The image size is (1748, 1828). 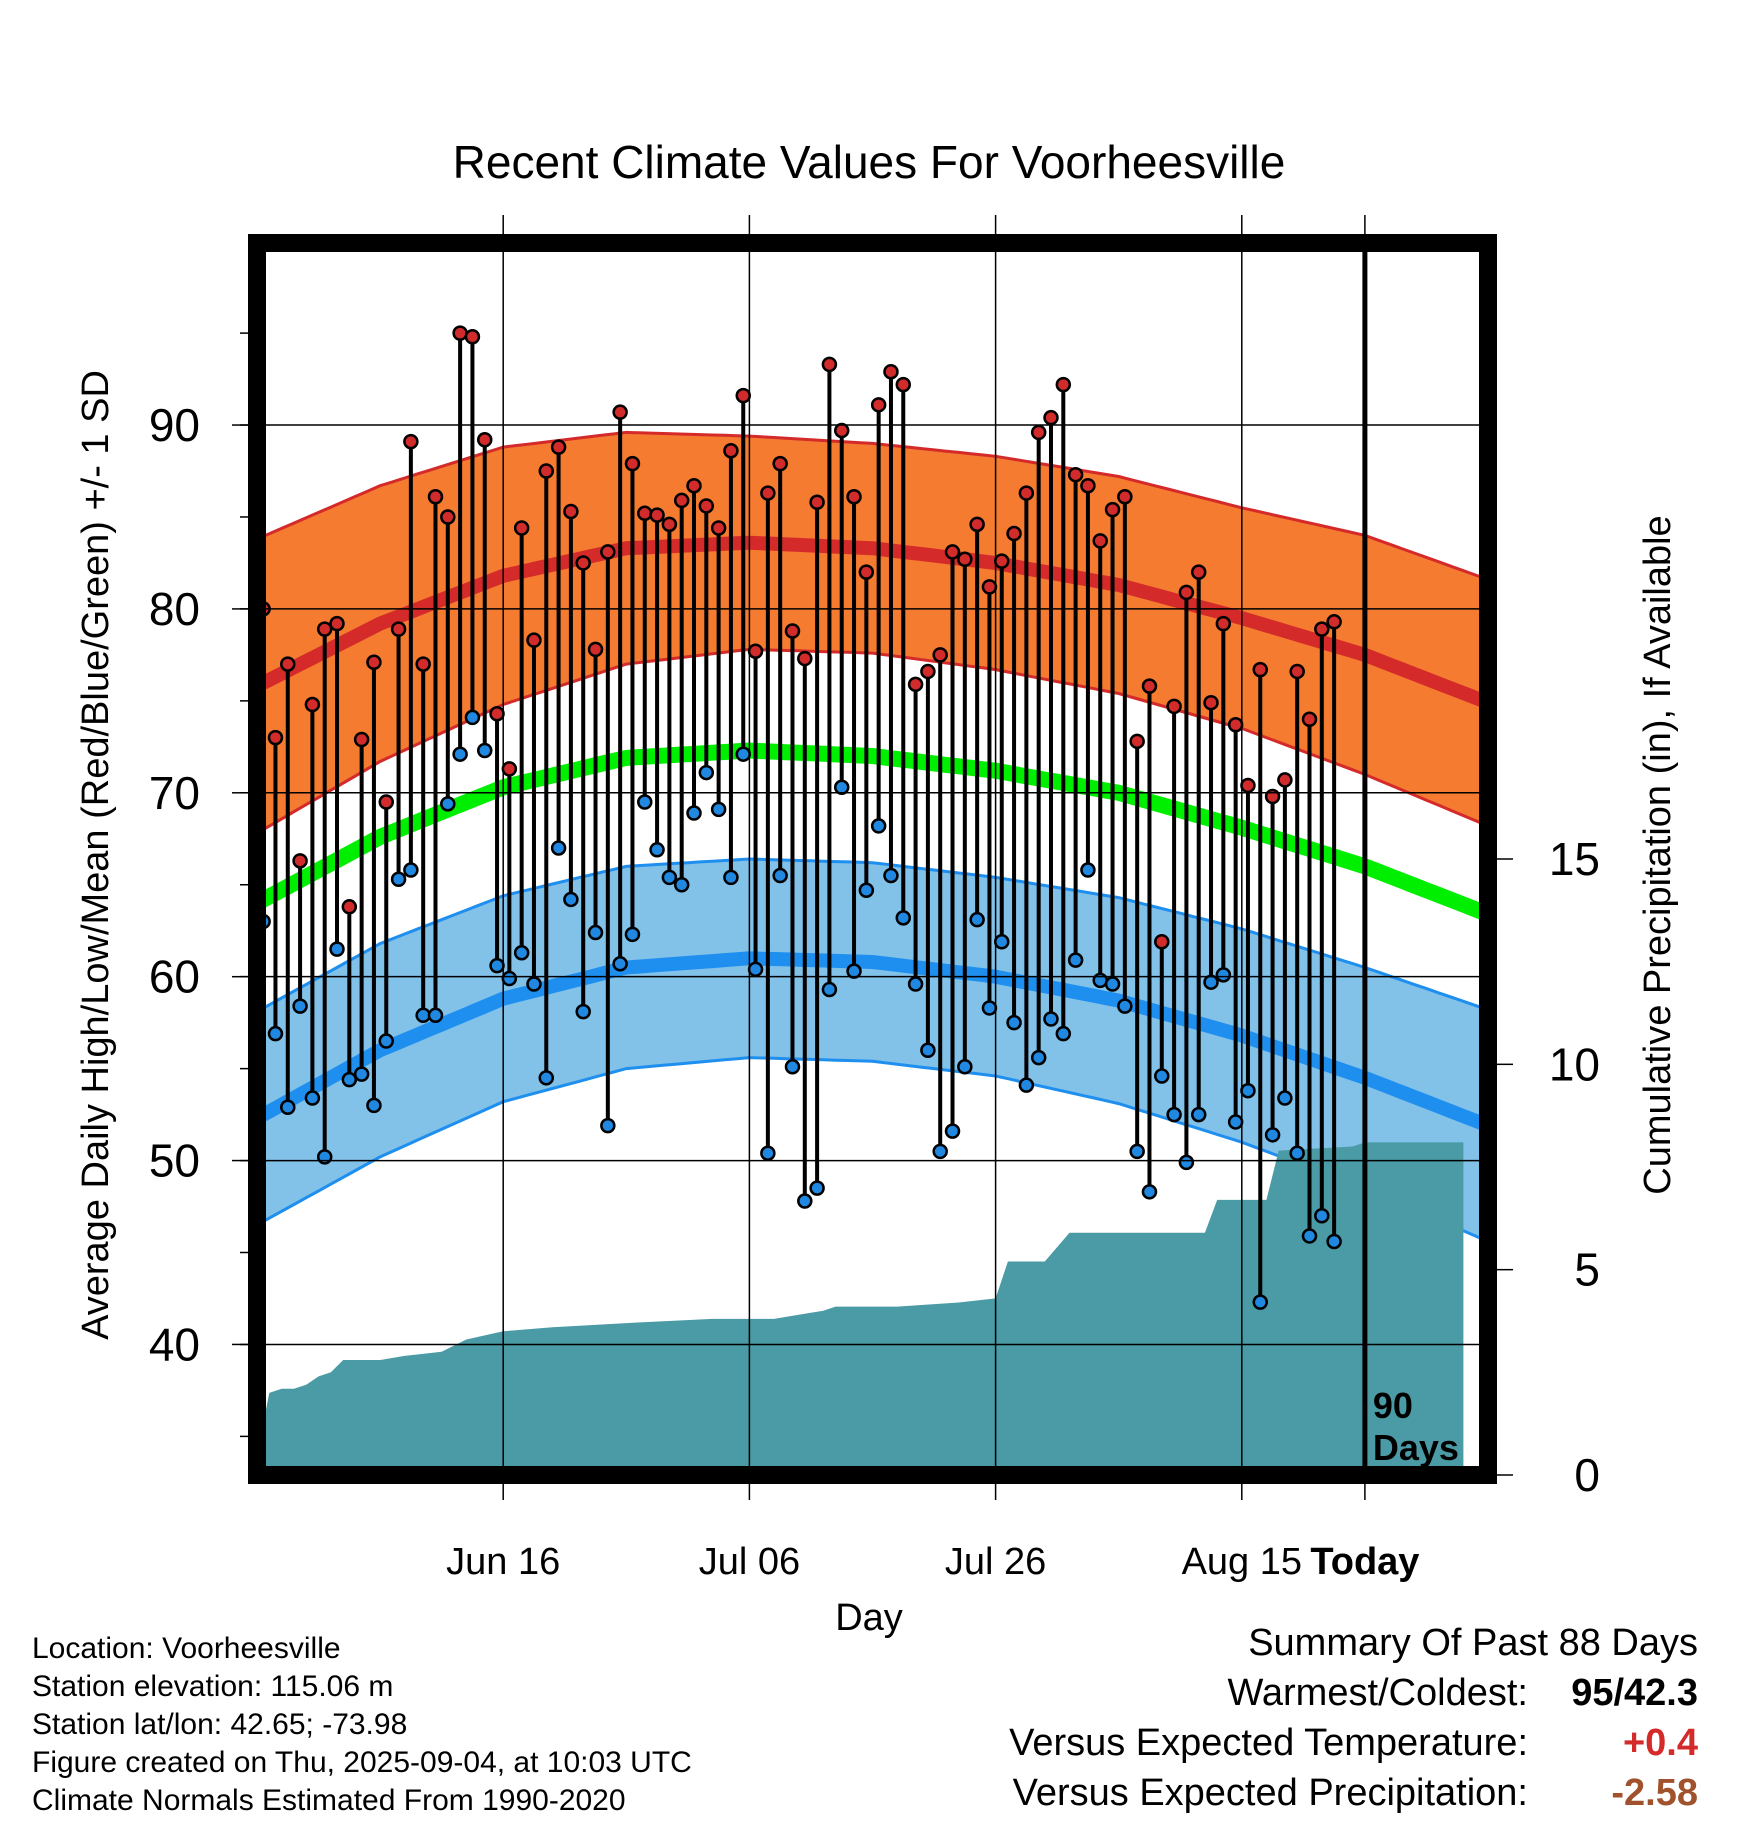 What do you see at coordinates (174, 425) in the screenshot?
I see `y-left-tick-label: 90` at bounding box center [174, 425].